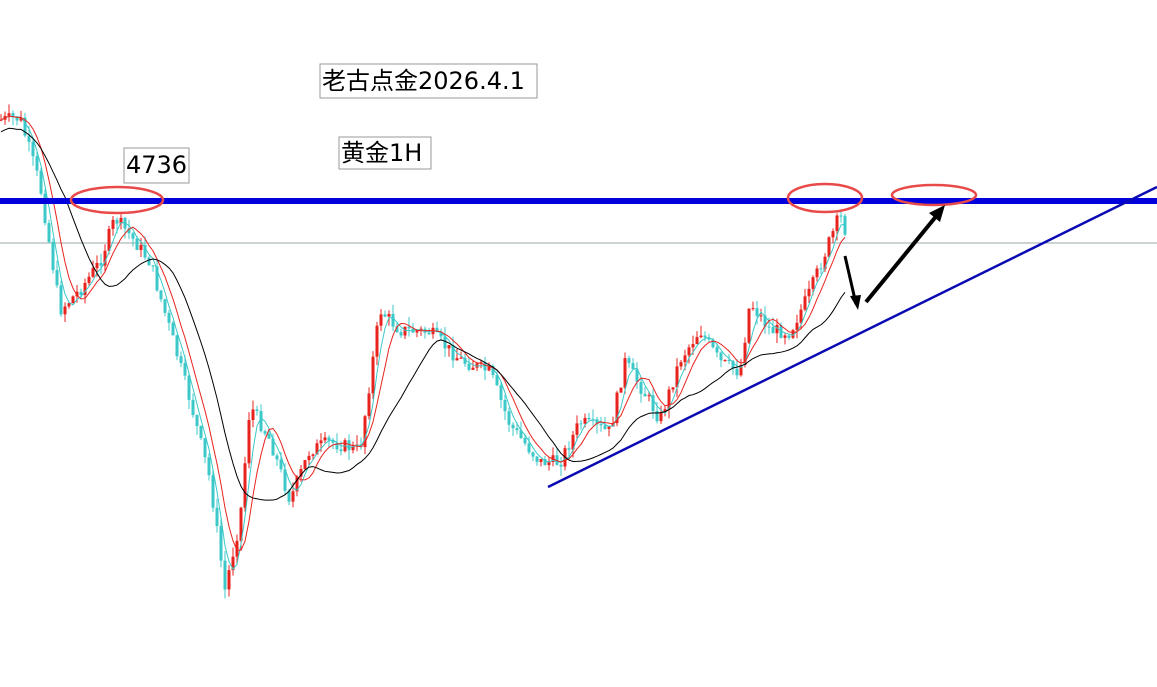  Describe the element at coordinates (902, 258) in the screenshot. I see `arrow-up` at that location.